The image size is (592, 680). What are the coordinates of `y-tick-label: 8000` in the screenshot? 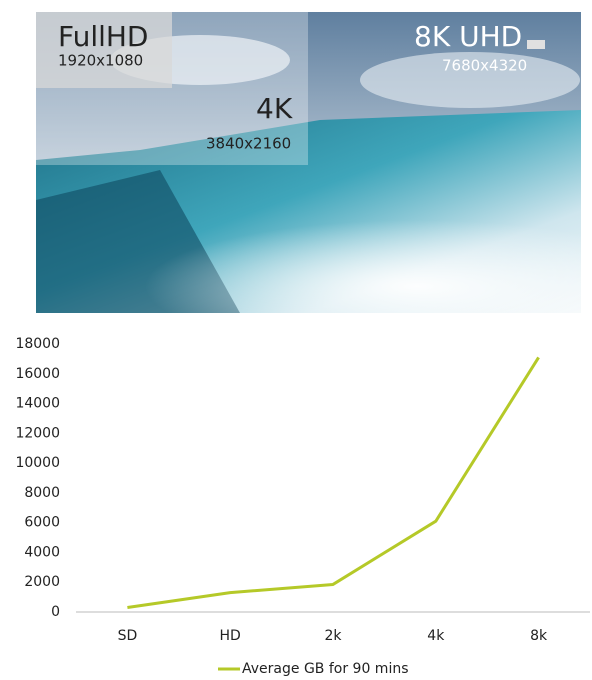 It's located at (42, 493).